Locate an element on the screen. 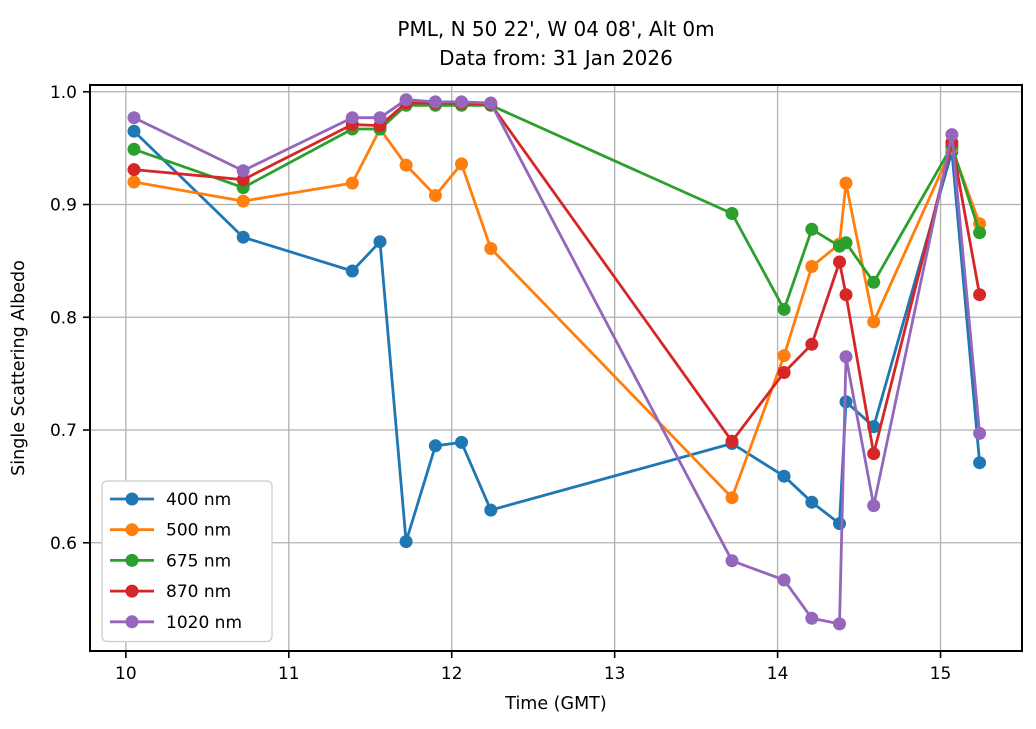 Image resolution: width=1036 pixels, height=729 pixels. legend-item-675-nm: 675 nm is located at coordinates (170, 561).